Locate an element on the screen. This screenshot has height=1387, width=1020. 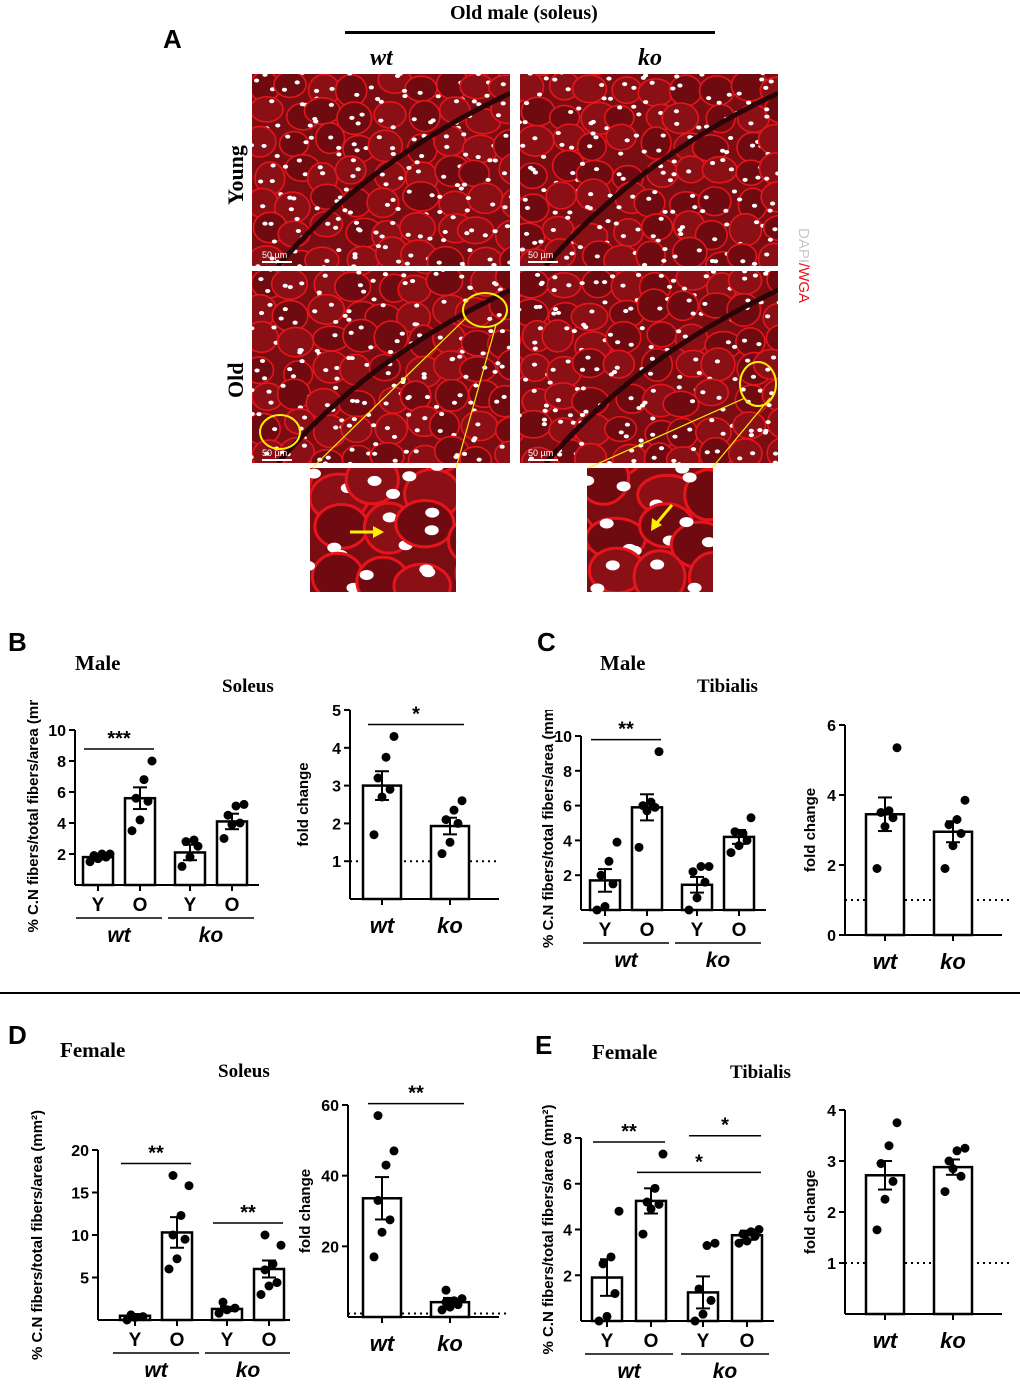
micrograph-inset-ko is located at coordinates (650, 530).